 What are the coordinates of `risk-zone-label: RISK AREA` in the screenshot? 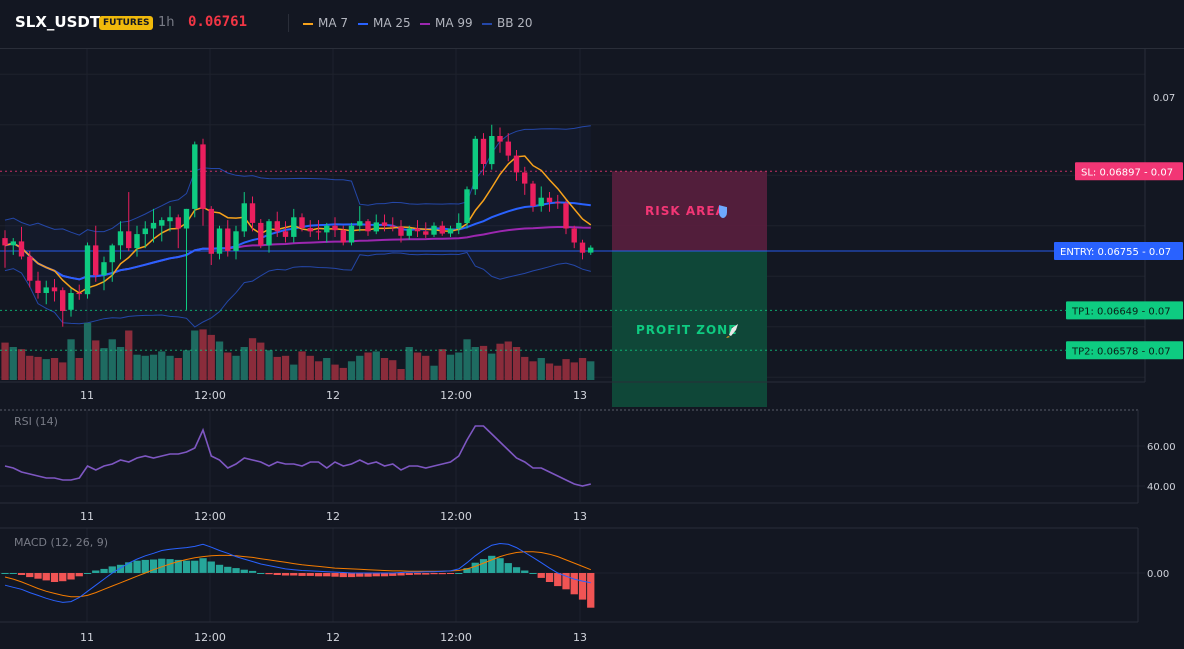 It's located at (685, 211).